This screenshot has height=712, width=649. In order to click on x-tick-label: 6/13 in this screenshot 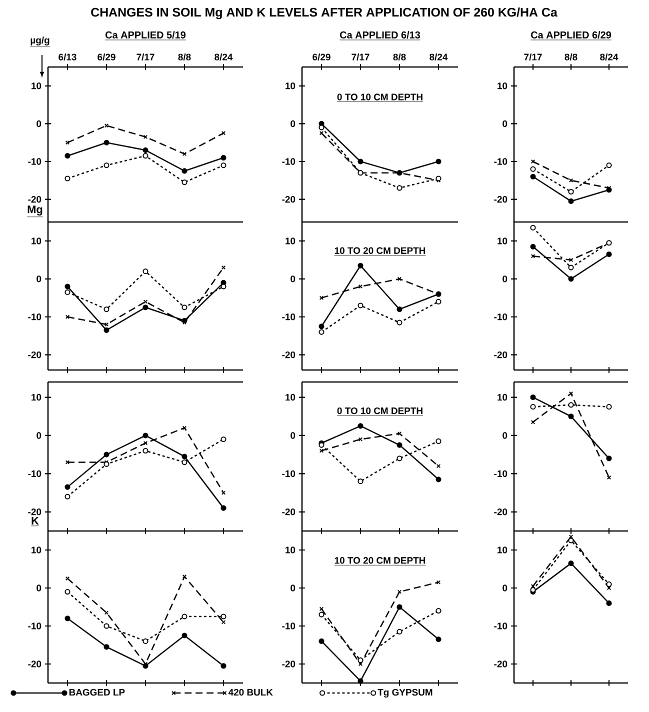, I will do `click(67, 56)`.